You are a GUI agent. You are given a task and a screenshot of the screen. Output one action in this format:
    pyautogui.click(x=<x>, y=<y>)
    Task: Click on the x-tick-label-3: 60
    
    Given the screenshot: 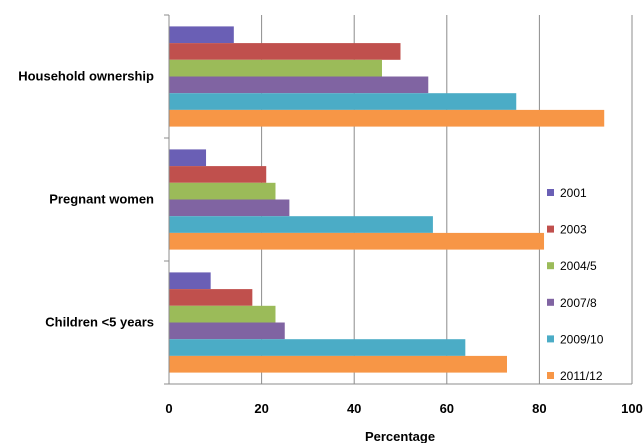 What is the action you would take?
    pyautogui.click(x=447, y=408)
    